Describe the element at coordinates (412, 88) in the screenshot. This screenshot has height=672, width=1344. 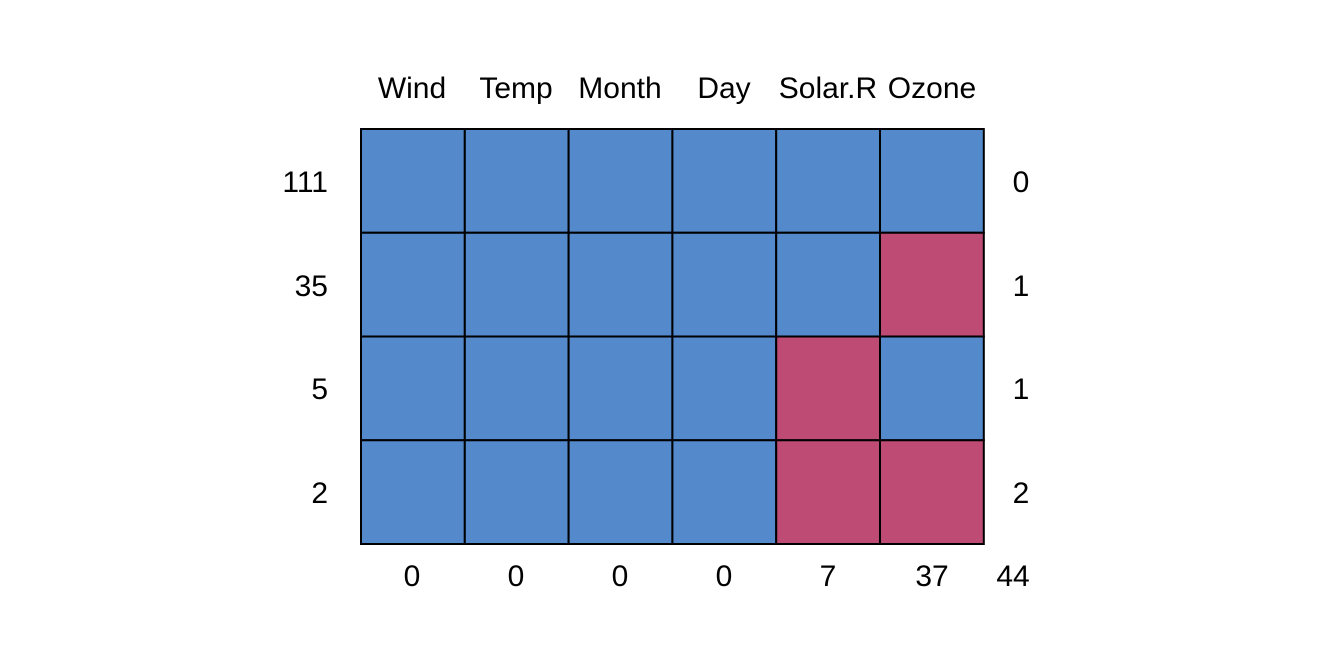
I see `column-header-wind: Wind` at that location.